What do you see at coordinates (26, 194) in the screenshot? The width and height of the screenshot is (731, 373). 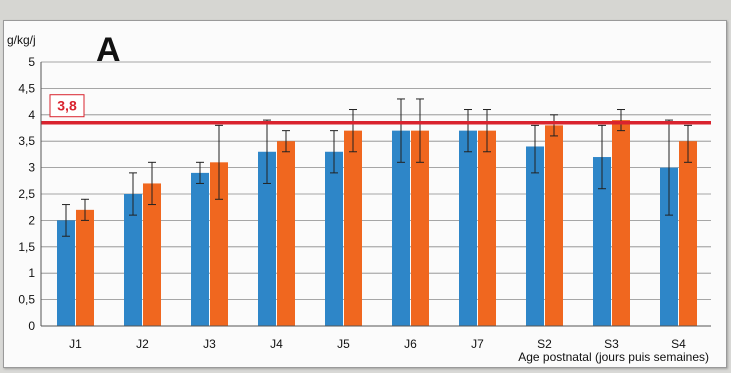 I see `y-tick-label: 2,5` at bounding box center [26, 194].